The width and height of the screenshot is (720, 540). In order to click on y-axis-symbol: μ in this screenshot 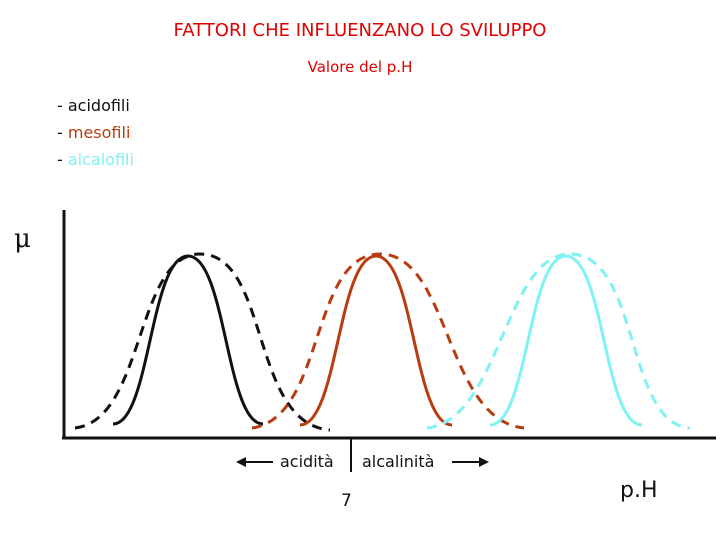, I will do `click(22, 239)`.